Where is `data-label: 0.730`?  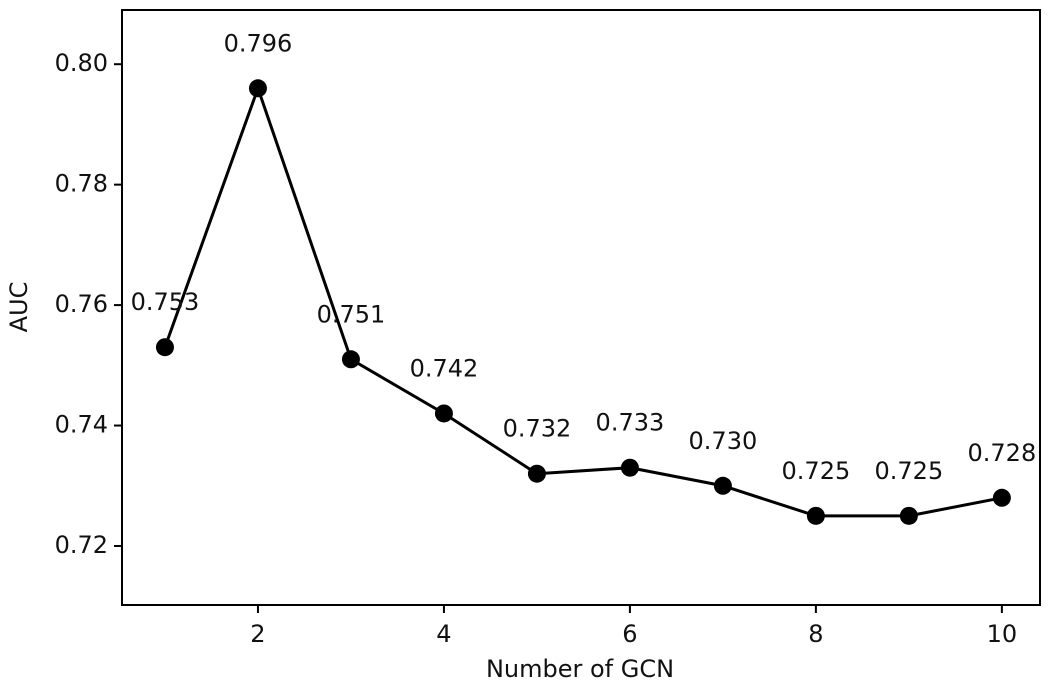 data-label: 0.730 is located at coordinates (723, 441).